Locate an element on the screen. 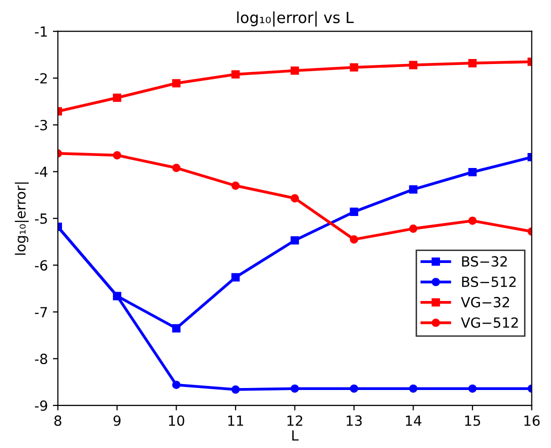  y-tick-label: -9 is located at coordinates (41, 405).